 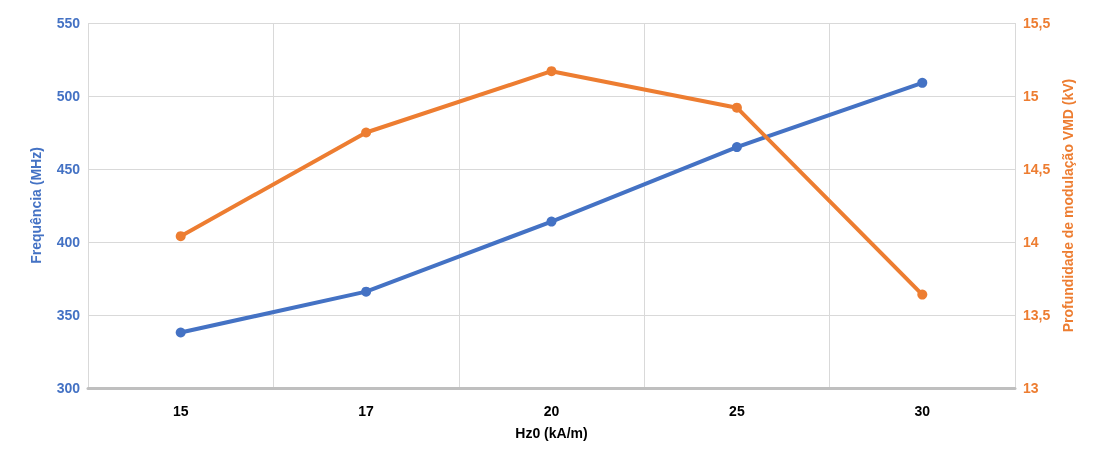 I want to click on x-tick-label: 25, so click(x=737, y=411).